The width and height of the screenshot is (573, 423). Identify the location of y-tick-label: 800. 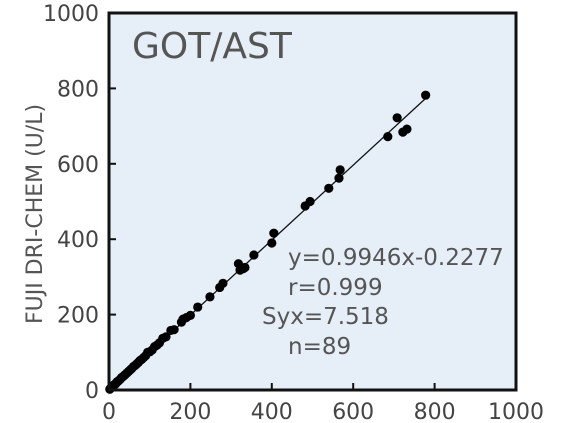
(78, 89).